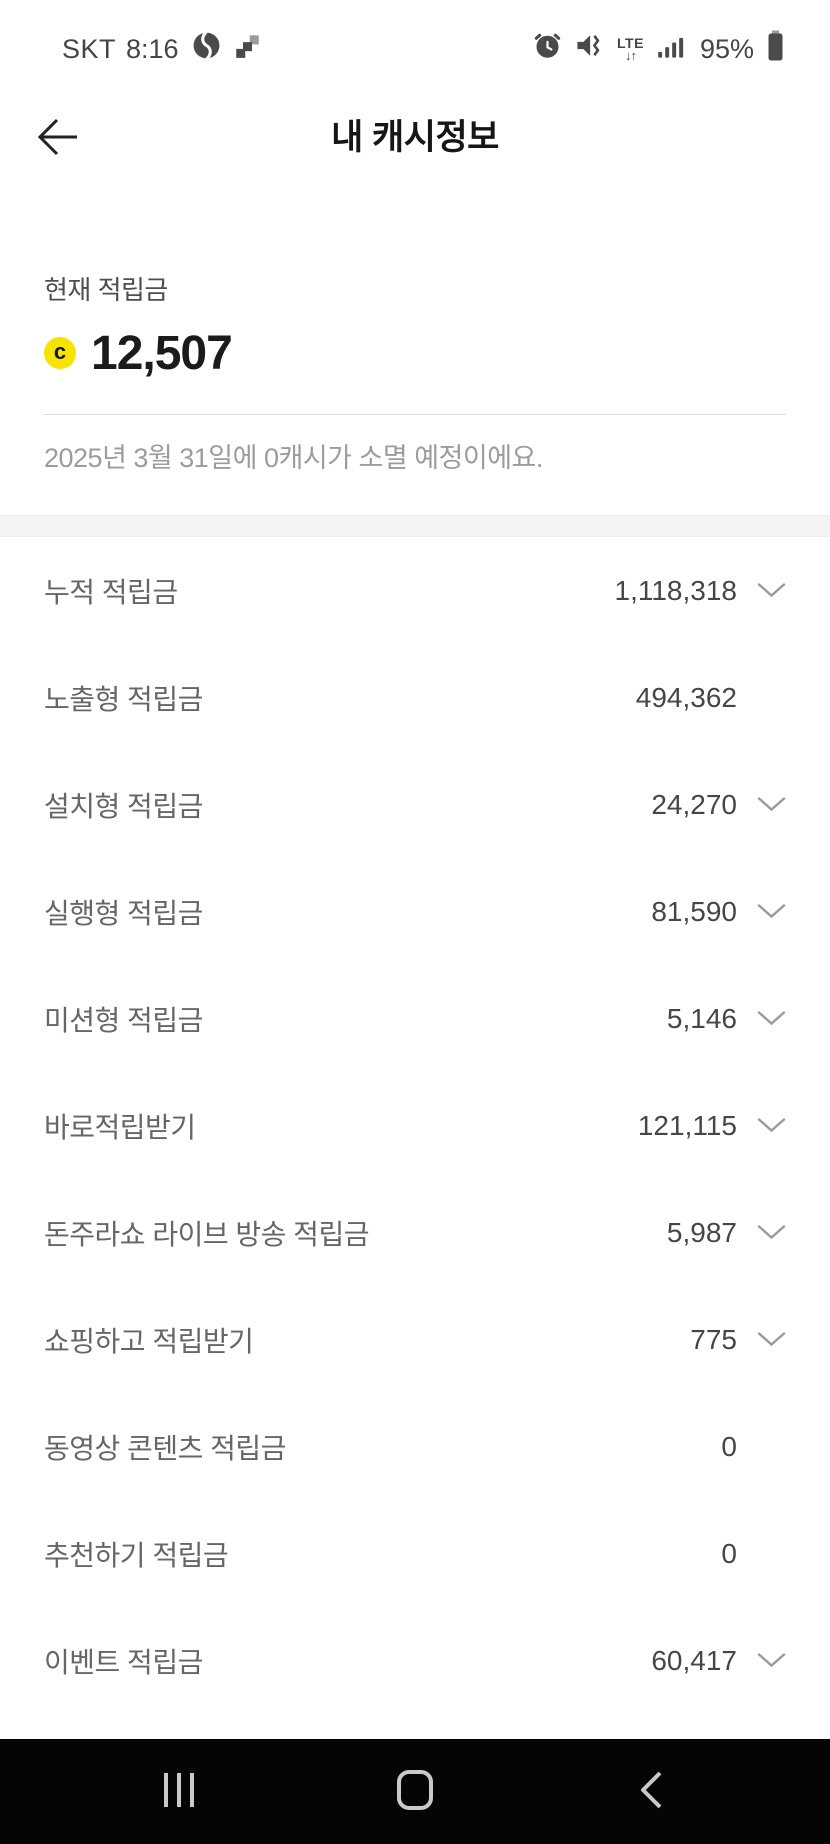 This screenshot has height=1844, width=830. I want to click on list-item: 동영상 콘텐츠 적립금 0, so click(415, 1446).